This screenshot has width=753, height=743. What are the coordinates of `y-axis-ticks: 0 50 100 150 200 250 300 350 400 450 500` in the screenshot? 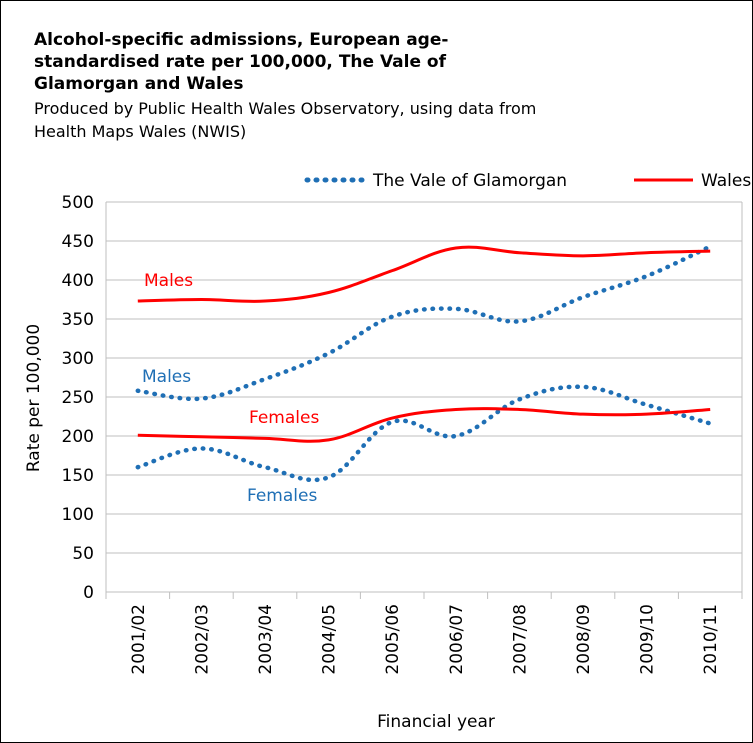 It's located at (78, 398).